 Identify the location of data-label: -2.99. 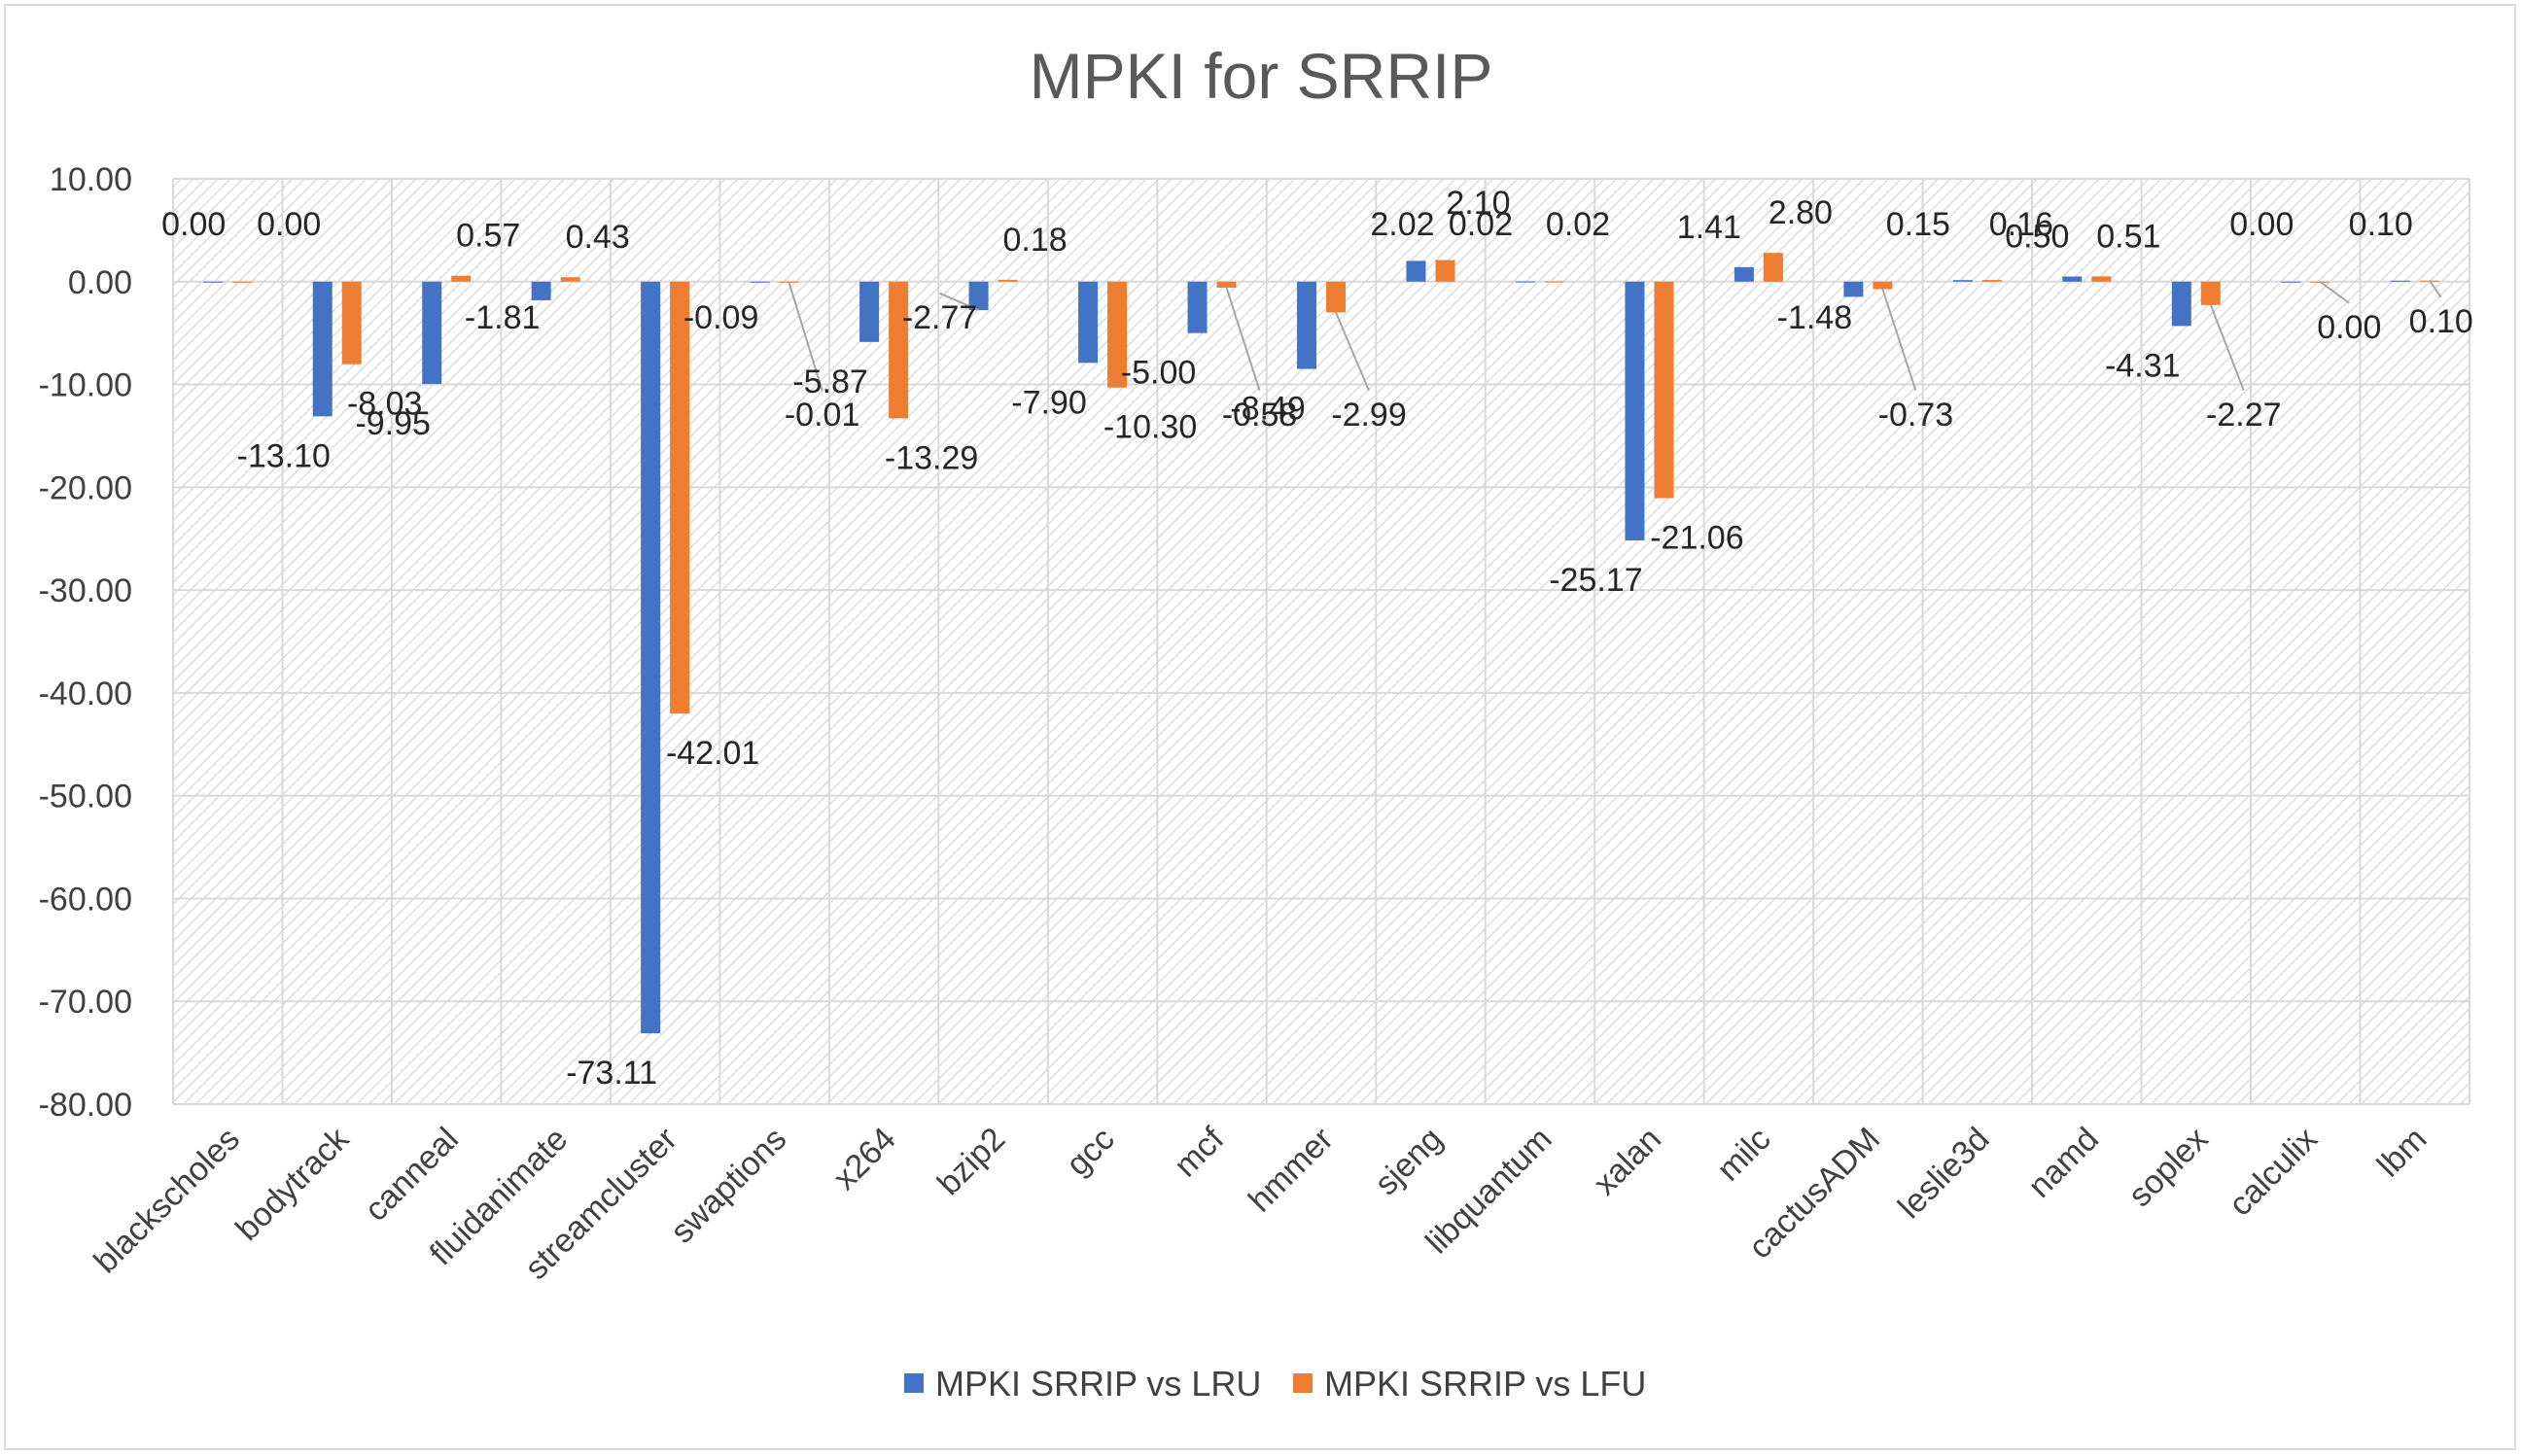
(1369, 415).